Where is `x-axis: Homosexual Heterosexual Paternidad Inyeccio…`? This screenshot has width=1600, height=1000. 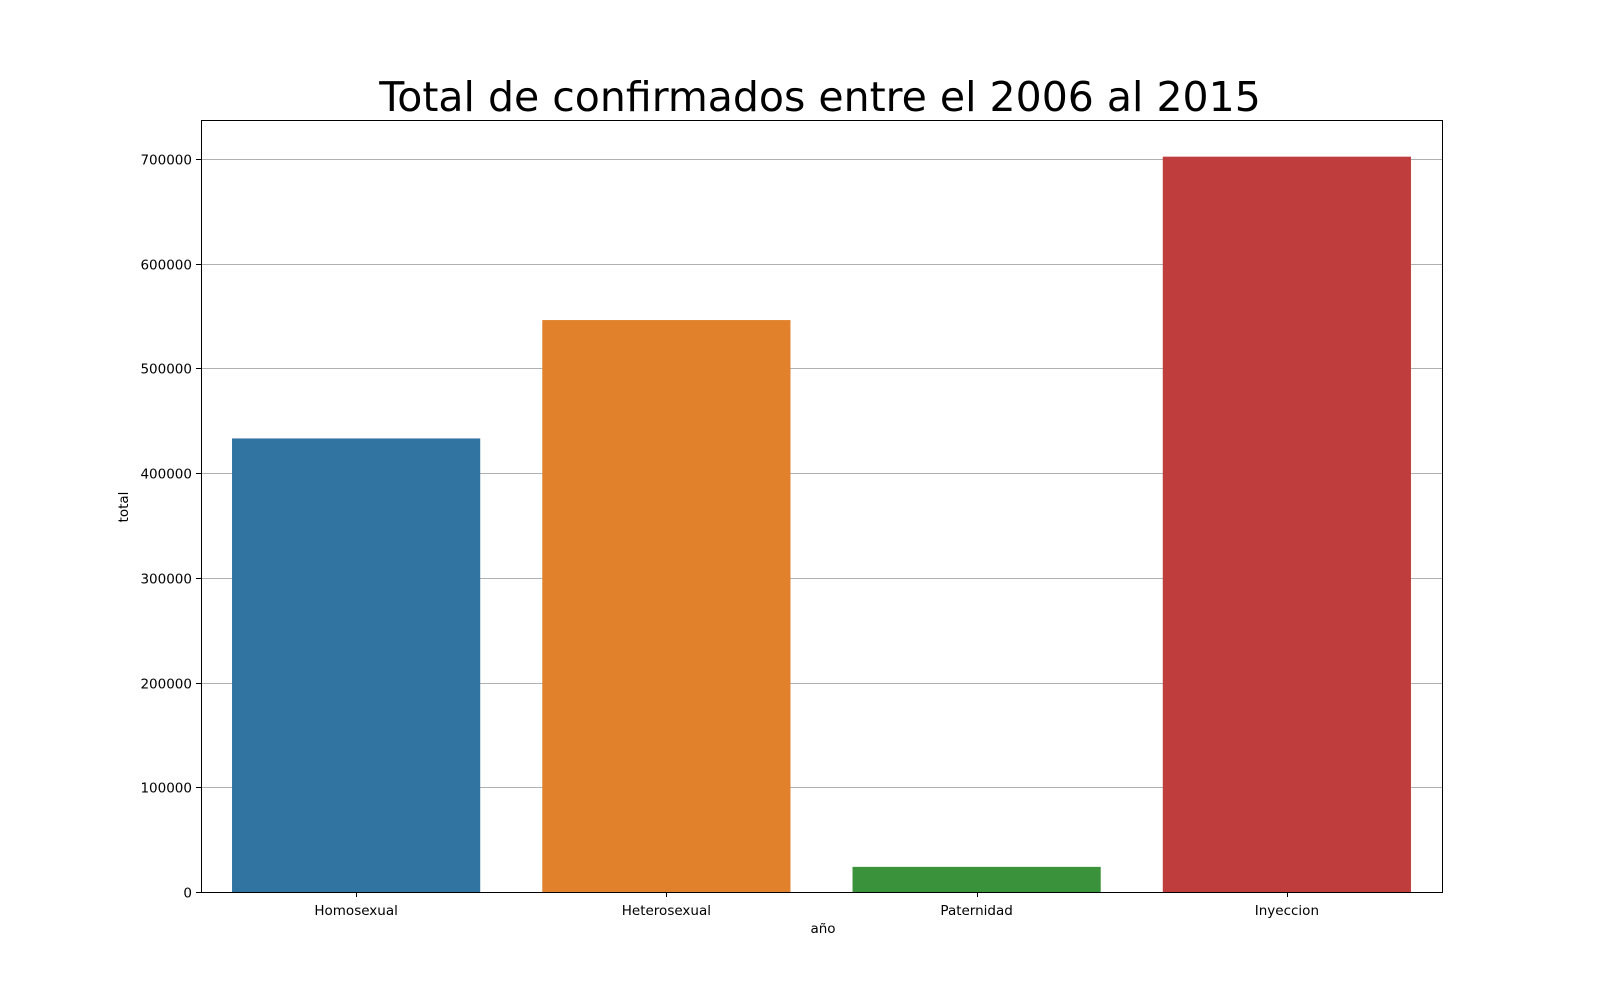
x-axis: Homosexual Heterosexual Paternidad Inyeccio… is located at coordinates (816, 905).